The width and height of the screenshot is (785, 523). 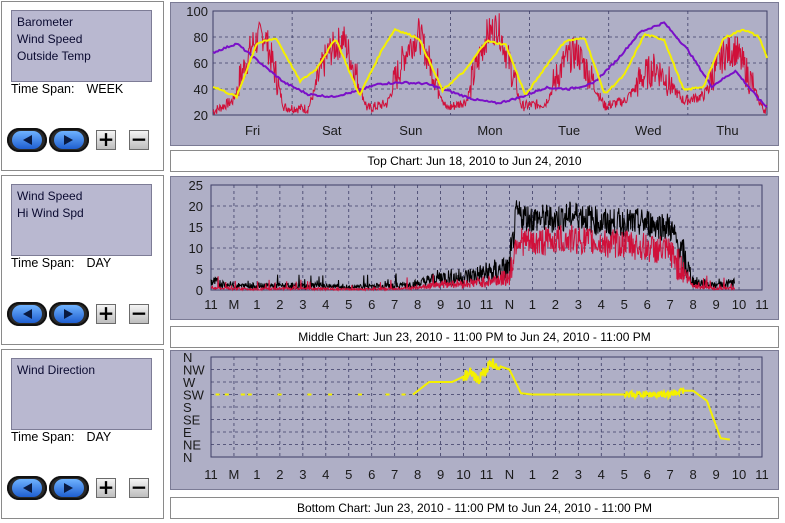 What do you see at coordinates (571, 399) in the screenshot?
I see `wind-direction-line` at bounding box center [571, 399].